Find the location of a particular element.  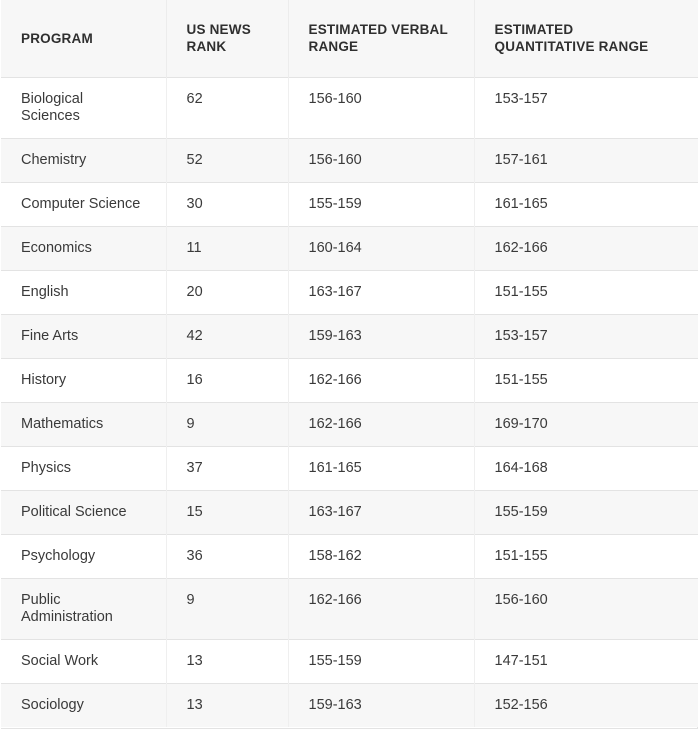

table-row: Economics 11 160-164 162-166 is located at coordinates (349, 248).